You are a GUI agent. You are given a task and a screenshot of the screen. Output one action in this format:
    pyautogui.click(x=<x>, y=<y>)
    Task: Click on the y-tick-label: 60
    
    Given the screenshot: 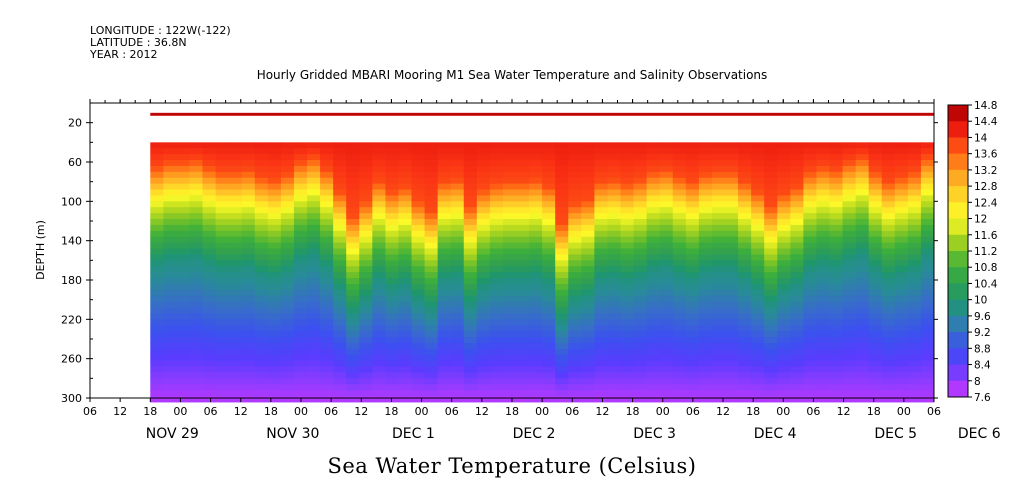 What is the action you would take?
    pyautogui.click(x=75, y=162)
    